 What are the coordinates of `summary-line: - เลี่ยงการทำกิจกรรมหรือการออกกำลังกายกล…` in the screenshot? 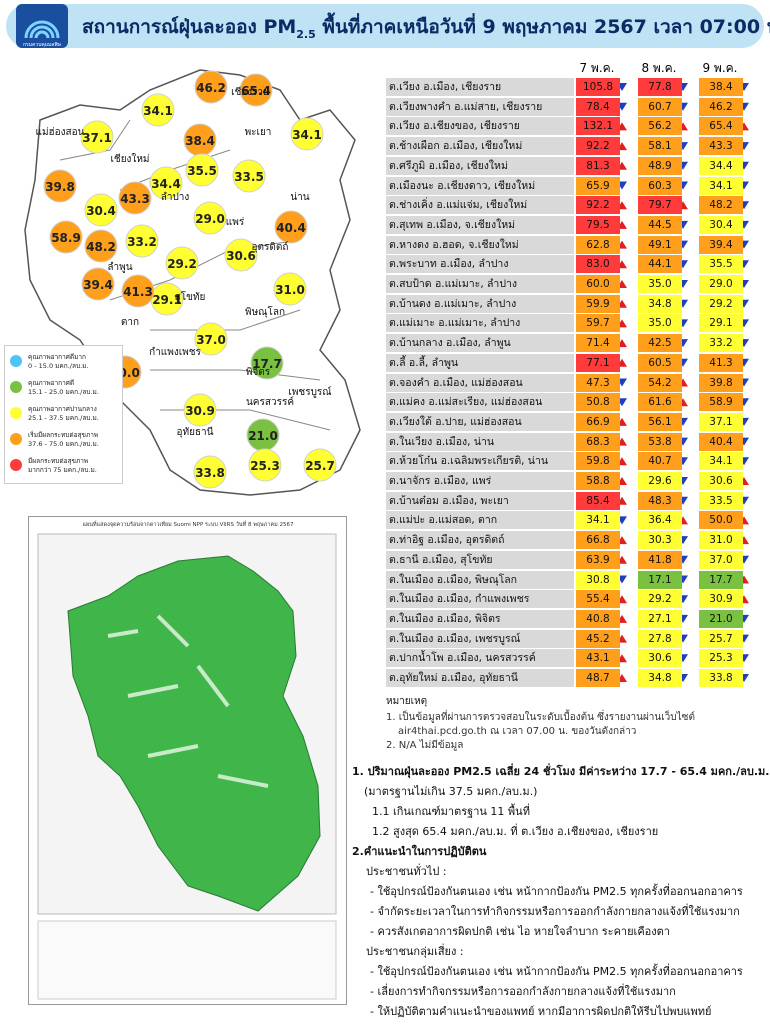 It's located at (523, 991).